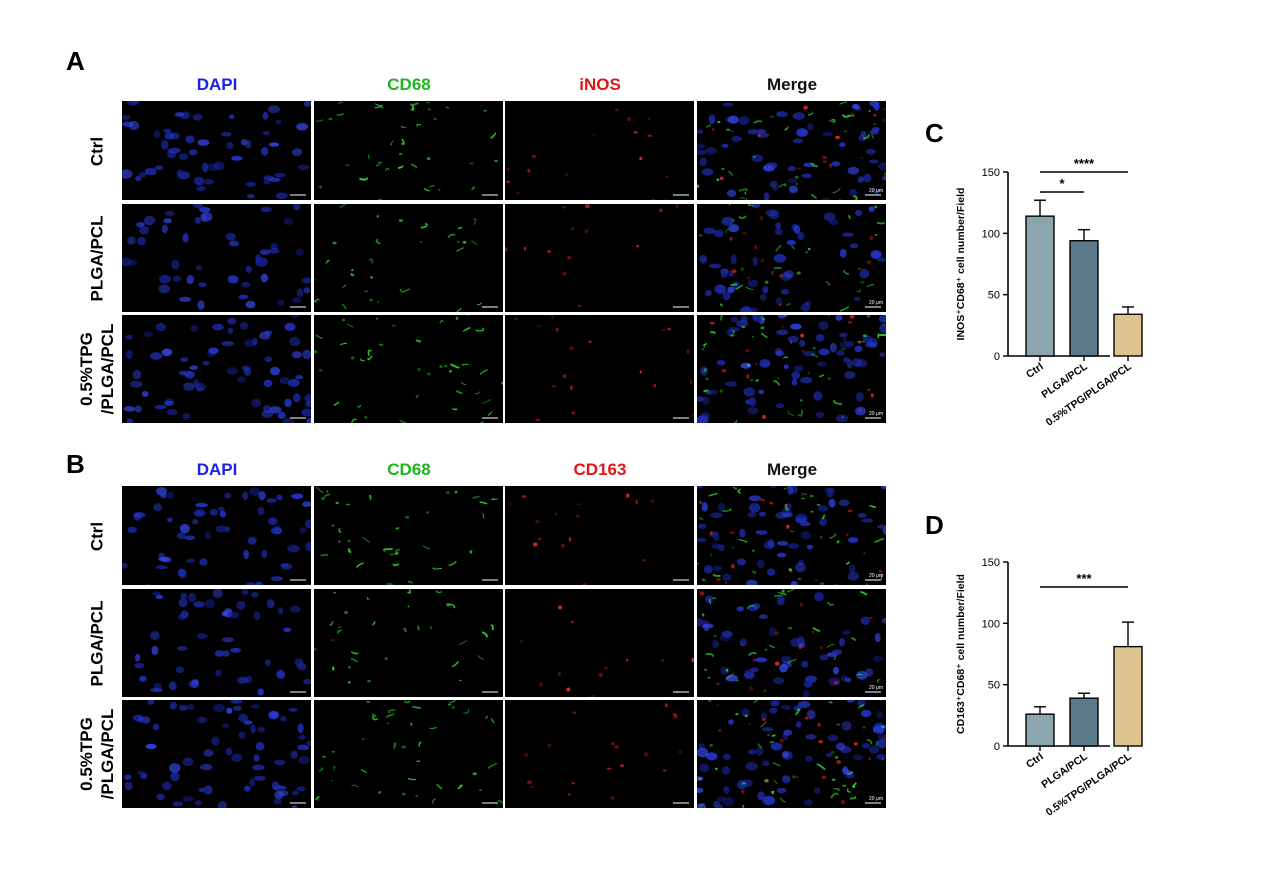  I want to click on y-axis-label: INOS⁺CD68⁺ cell number/Field, so click(961, 264).